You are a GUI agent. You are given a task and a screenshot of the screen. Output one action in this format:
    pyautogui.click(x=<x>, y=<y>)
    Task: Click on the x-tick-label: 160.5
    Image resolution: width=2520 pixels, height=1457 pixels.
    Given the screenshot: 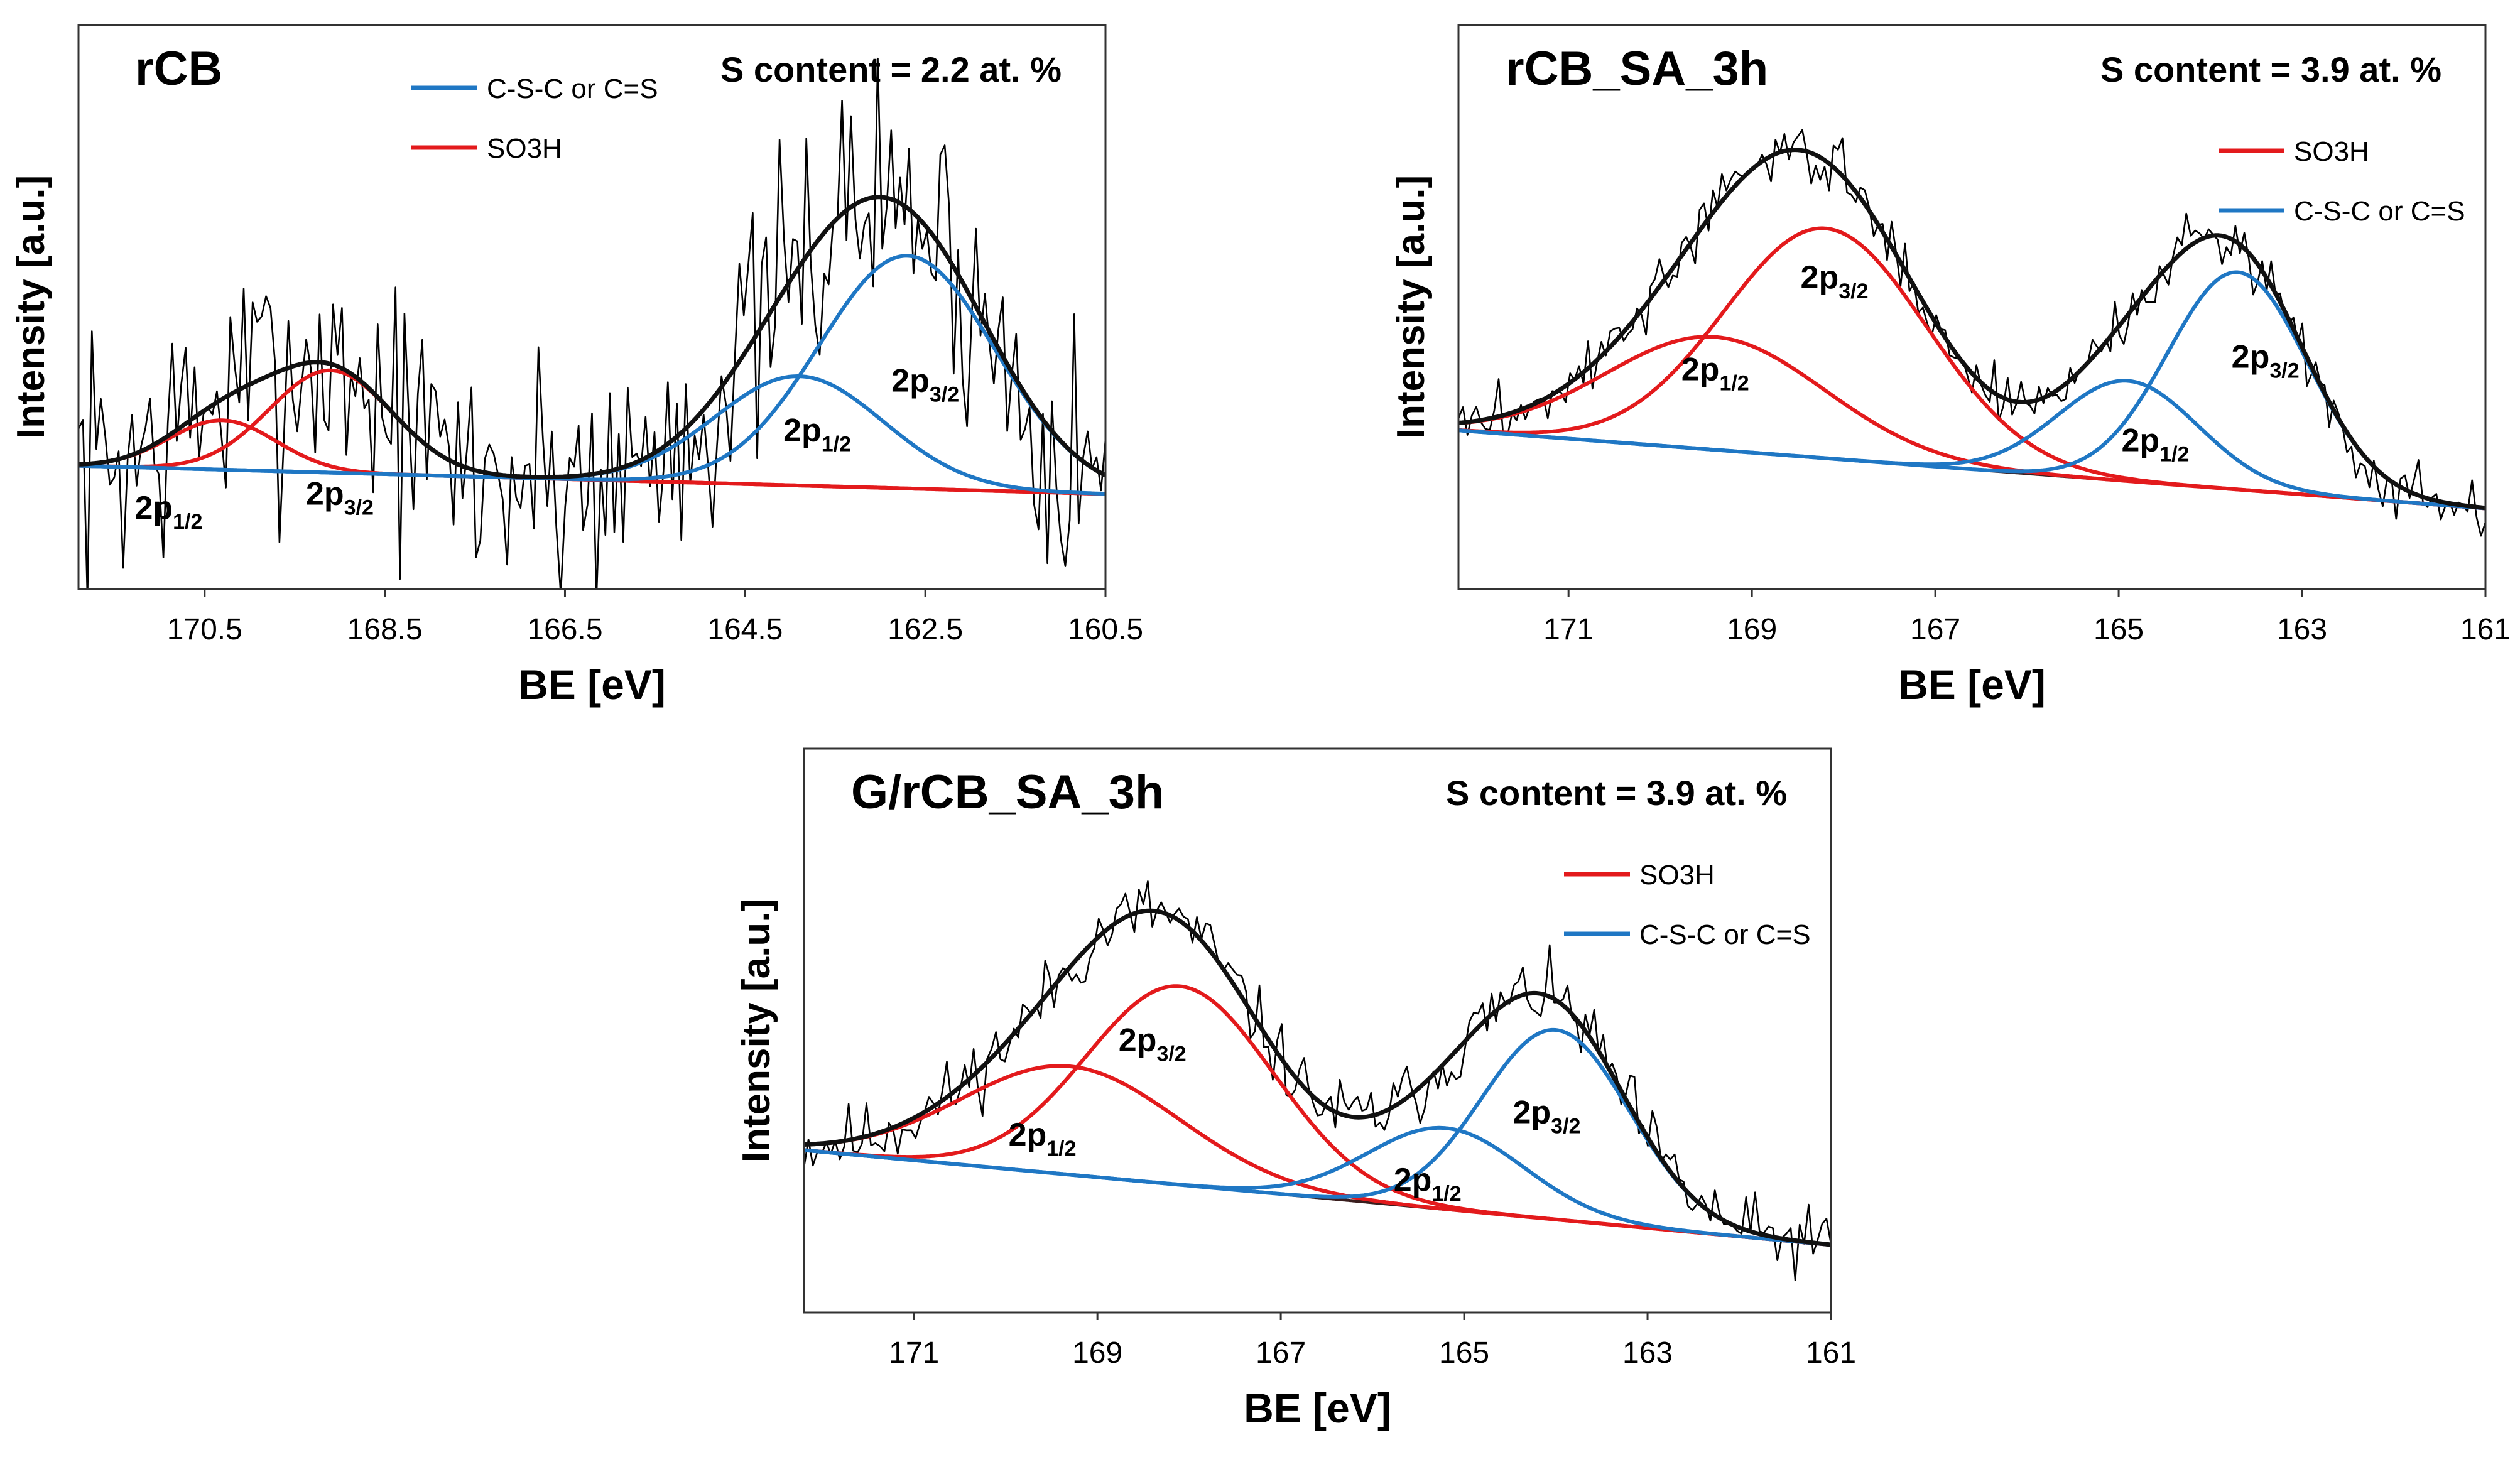 What is the action you would take?
    pyautogui.click(x=1105, y=629)
    